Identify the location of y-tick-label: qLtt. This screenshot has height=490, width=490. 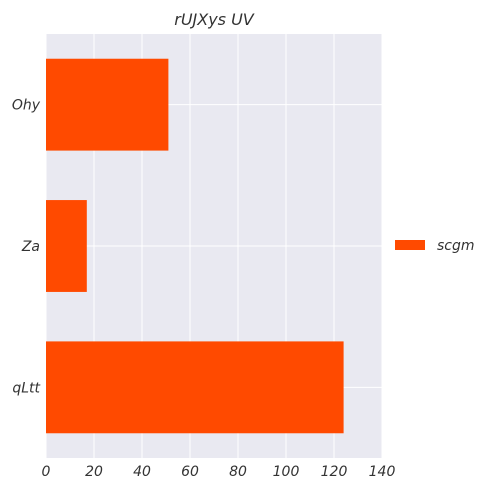
(26, 388).